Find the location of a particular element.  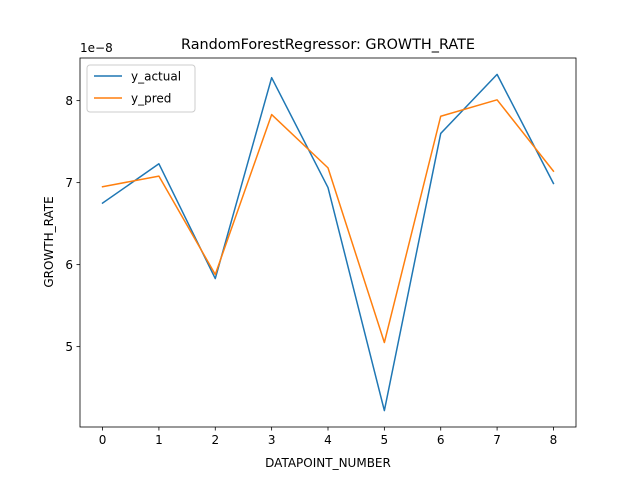

y-tick-label: 7 is located at coordinates (69, 183).